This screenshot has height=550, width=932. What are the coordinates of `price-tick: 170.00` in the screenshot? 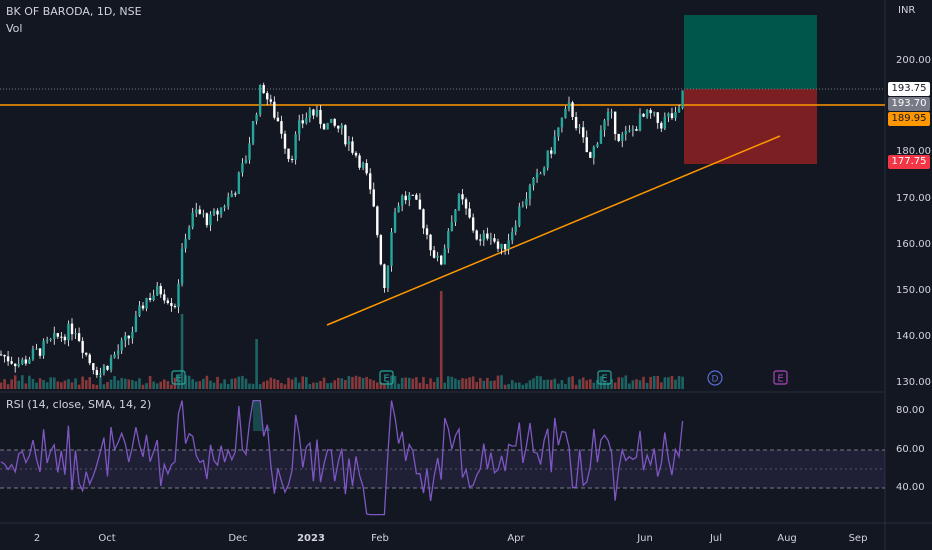 It's located at (913, 198).